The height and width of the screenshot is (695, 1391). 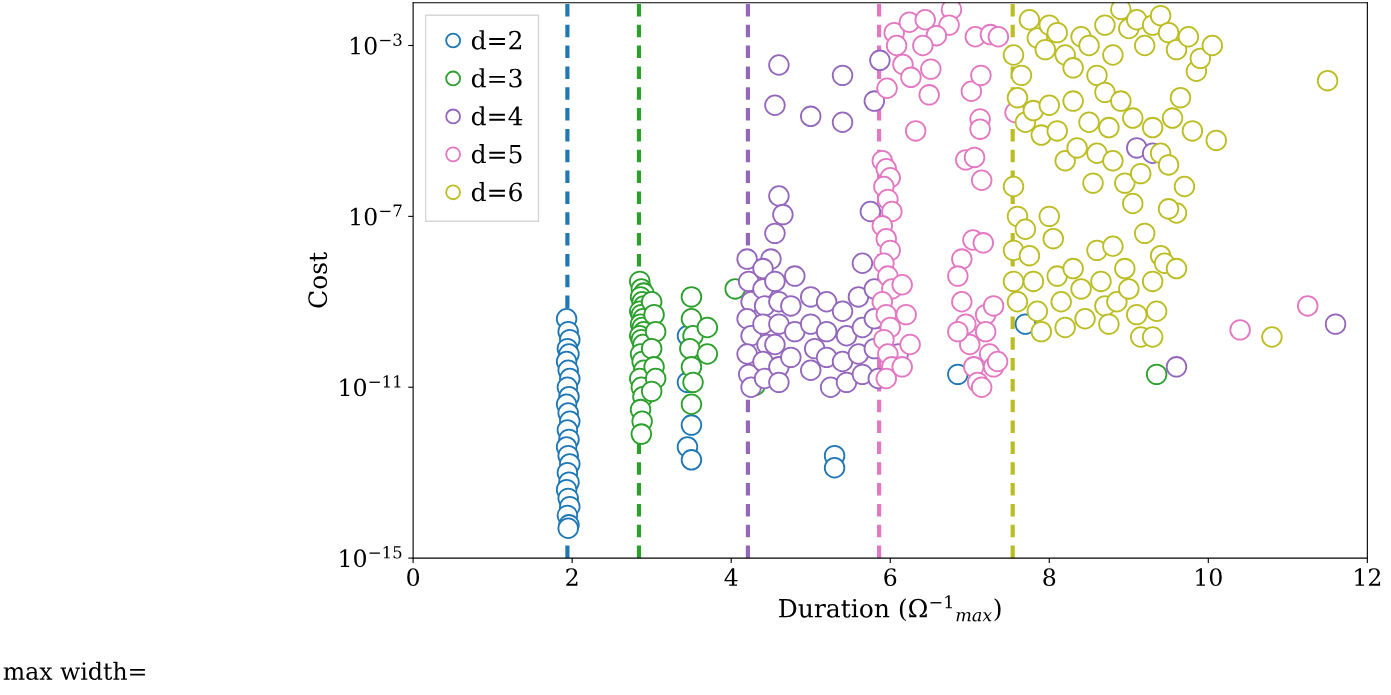 I want to click on text: max width=, so click(x=74, y=670).